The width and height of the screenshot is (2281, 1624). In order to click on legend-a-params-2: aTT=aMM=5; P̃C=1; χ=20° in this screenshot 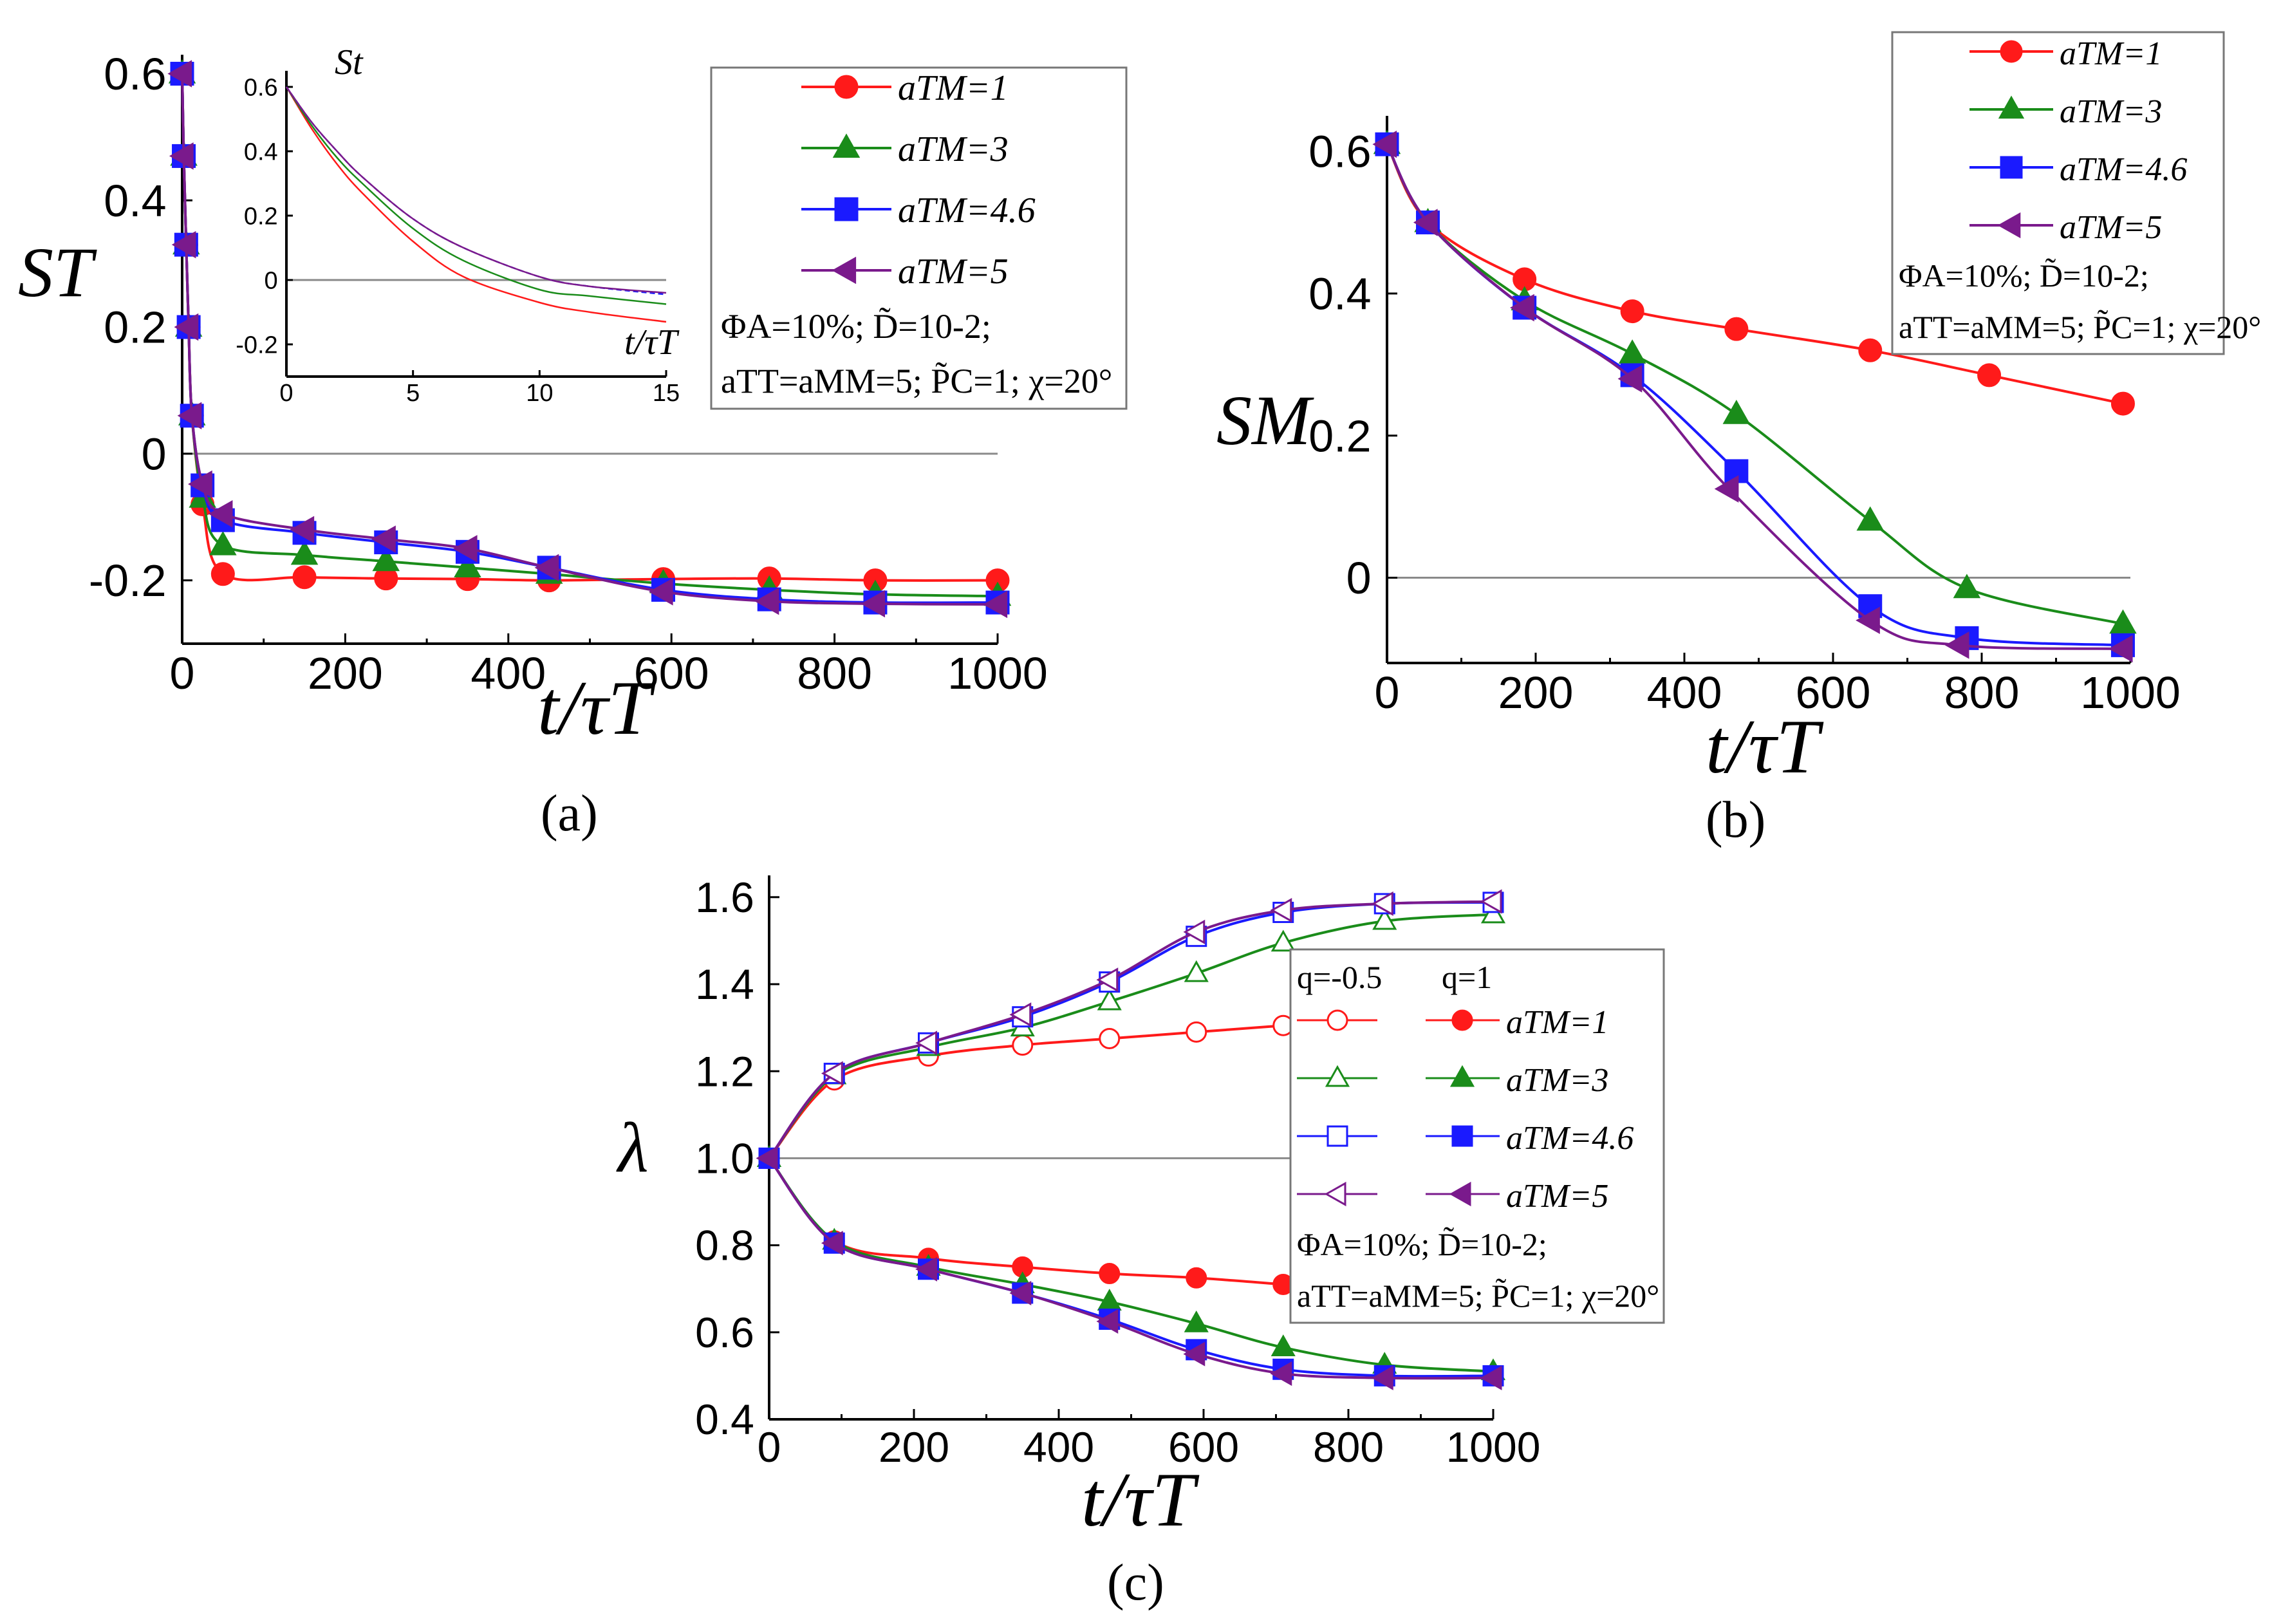, I will do `click(916, 381)`.